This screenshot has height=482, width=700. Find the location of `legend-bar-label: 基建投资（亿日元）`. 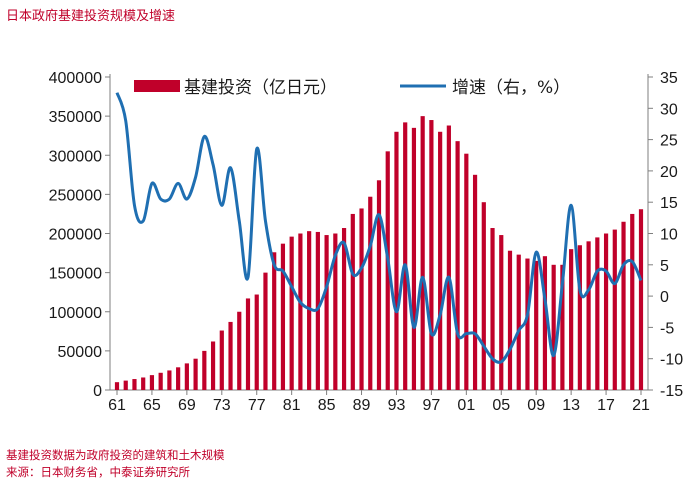

legend-bar-label: 基建投资（亿日元） is located at coordinates (260, 88).